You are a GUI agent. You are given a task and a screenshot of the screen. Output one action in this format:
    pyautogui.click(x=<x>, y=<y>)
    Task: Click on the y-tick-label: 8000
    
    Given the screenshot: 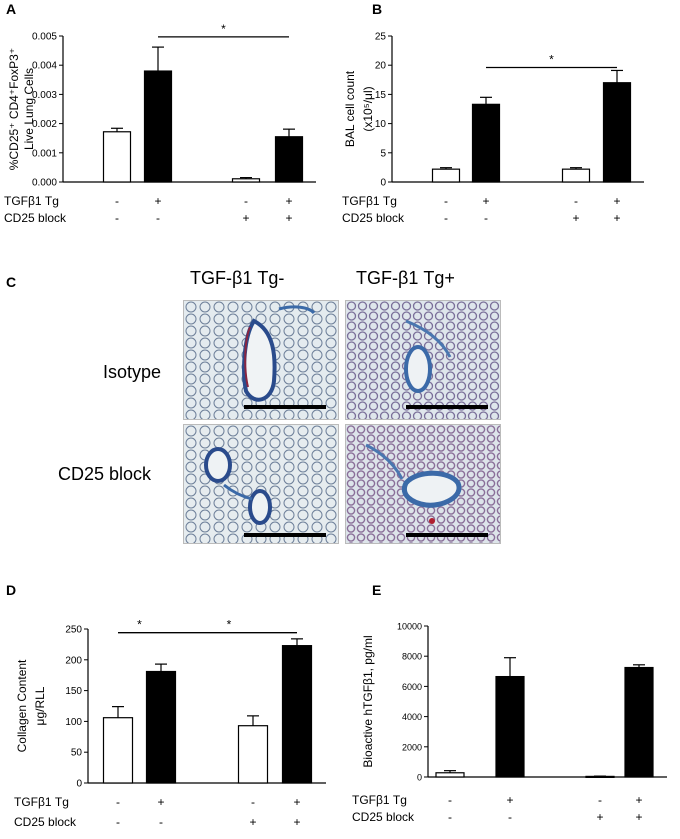 What is the action you would take?
    pyautogui.click(x=412, y=657)
    